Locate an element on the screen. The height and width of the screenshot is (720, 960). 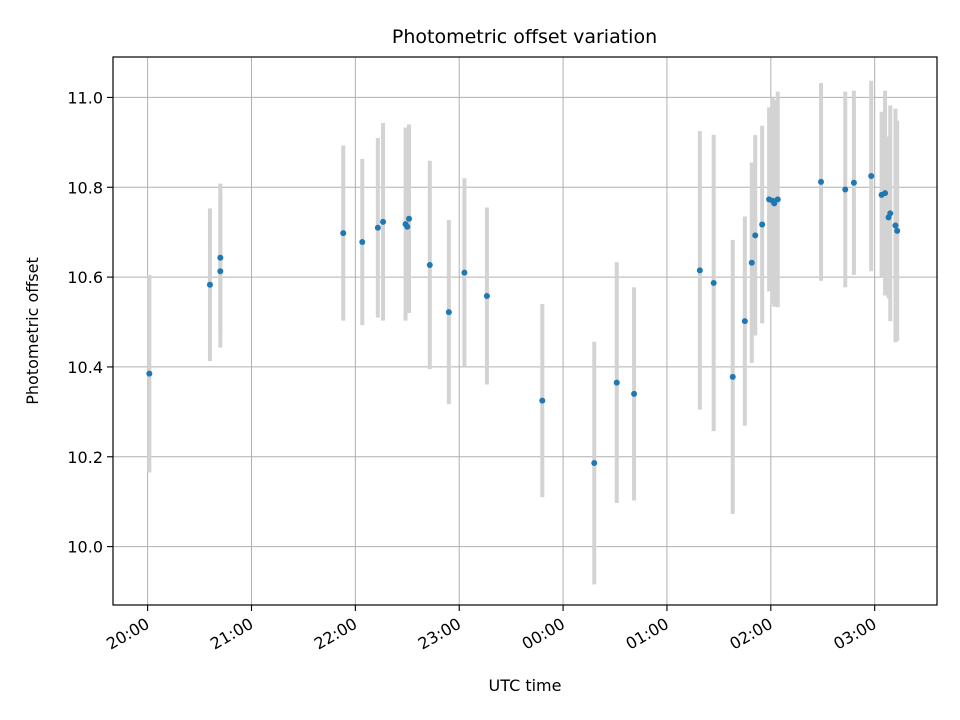
y-tick-label: 10.0 is located at coordinates (85, 547).